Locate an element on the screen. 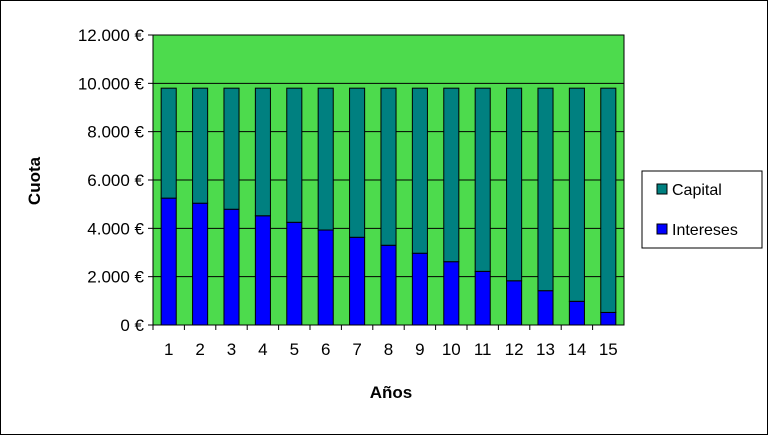 The image size is (768, 439). x-axis-ticks: 1 2 3 4 5 6 7 8 9 10 11 12 13 14 15 is located at coordinates (385, 342).